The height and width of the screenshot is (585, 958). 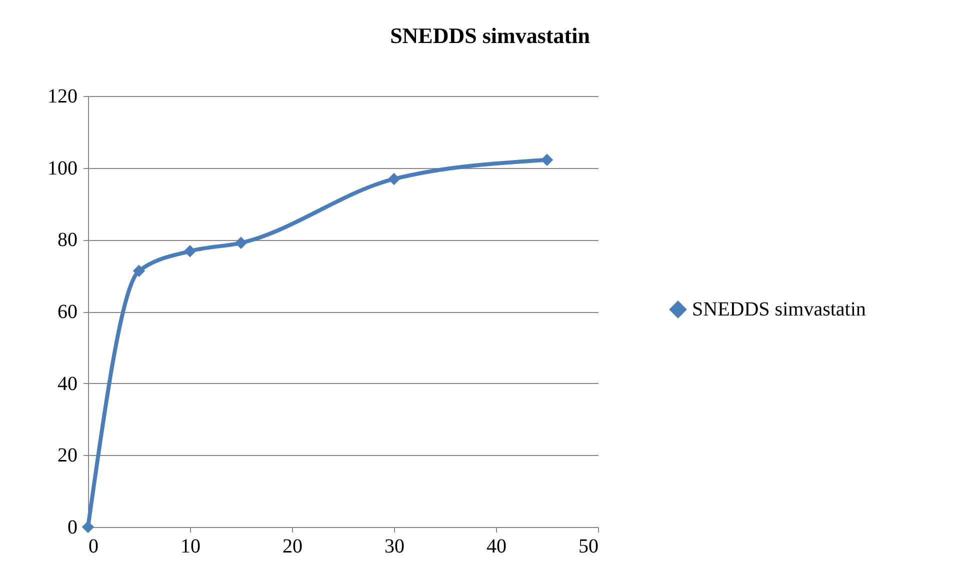 What do you see at coordinates (63, 168) in the screenshot?
I see `y-tick-label: 100` at bounding box center [63, 168].